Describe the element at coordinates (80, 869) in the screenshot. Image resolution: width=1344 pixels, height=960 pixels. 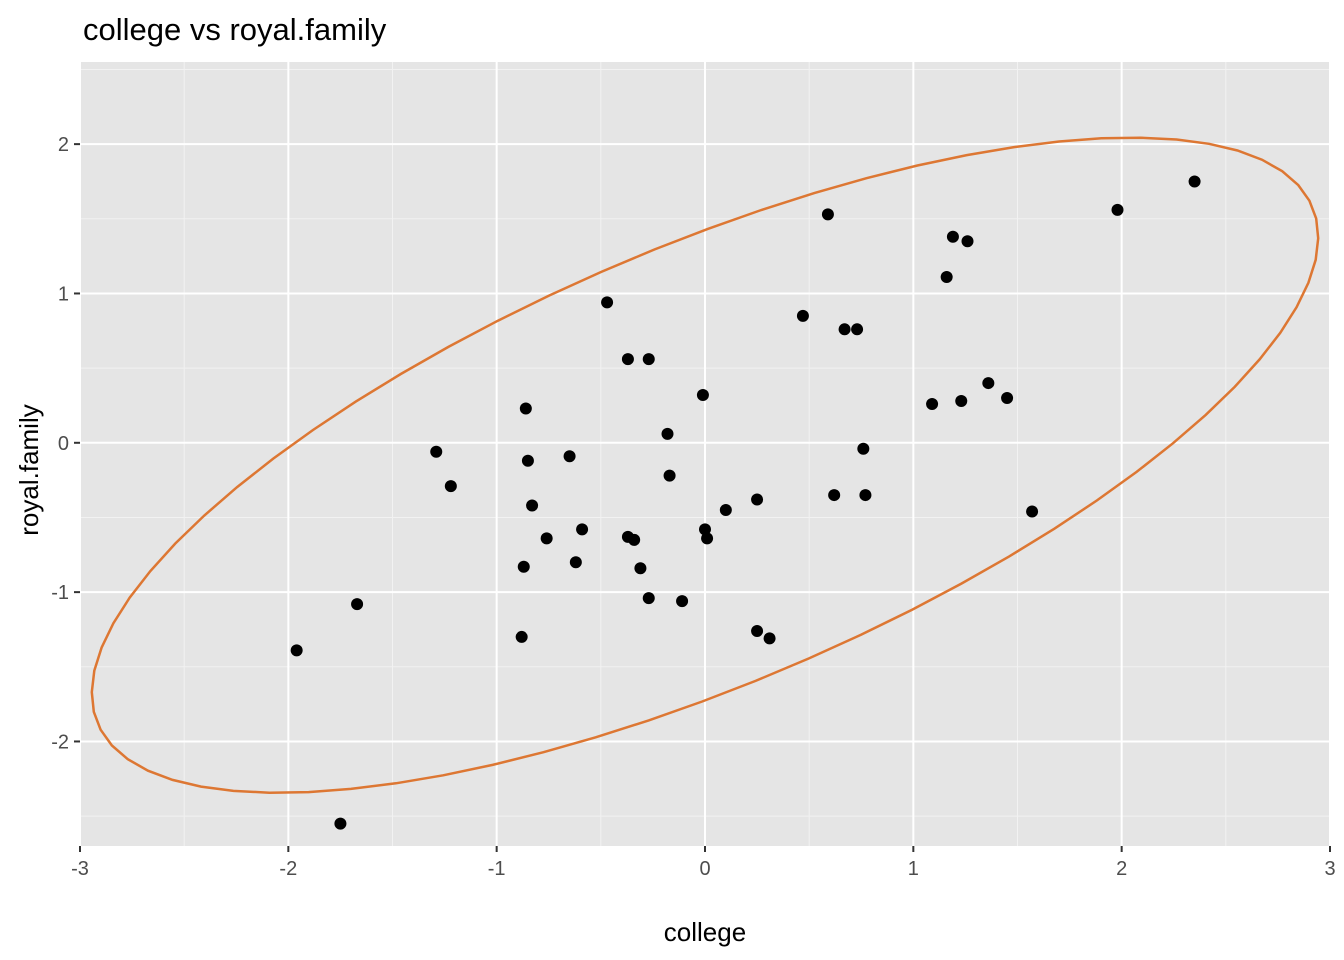
I see `x-tick-label: -3` at that location.